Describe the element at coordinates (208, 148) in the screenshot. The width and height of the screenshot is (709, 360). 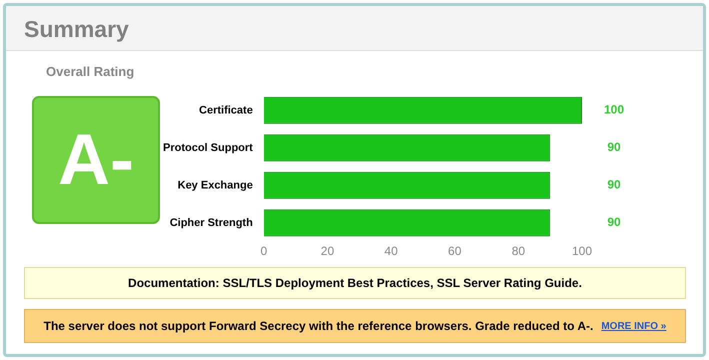
I see `y-tick-label: Protocol Support` at that location.